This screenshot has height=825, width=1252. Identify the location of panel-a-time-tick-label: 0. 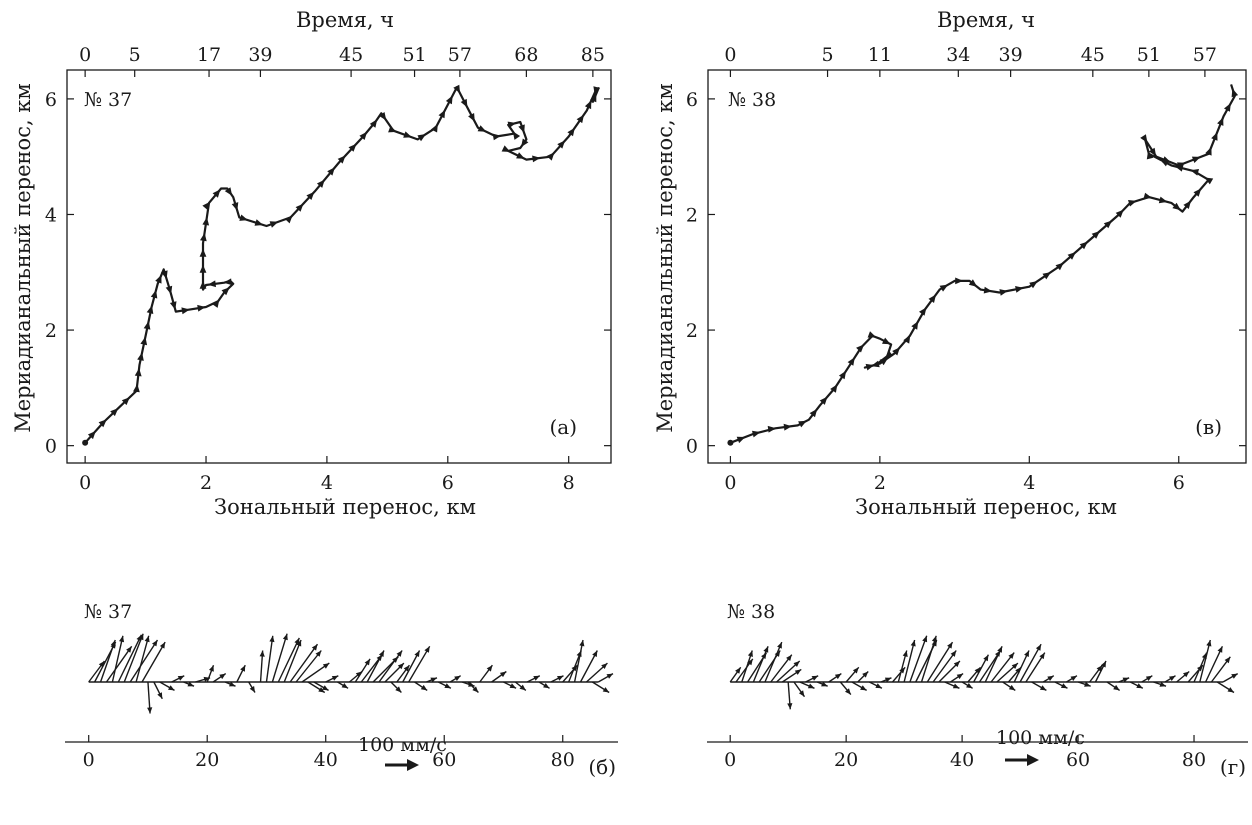
(85, 55).